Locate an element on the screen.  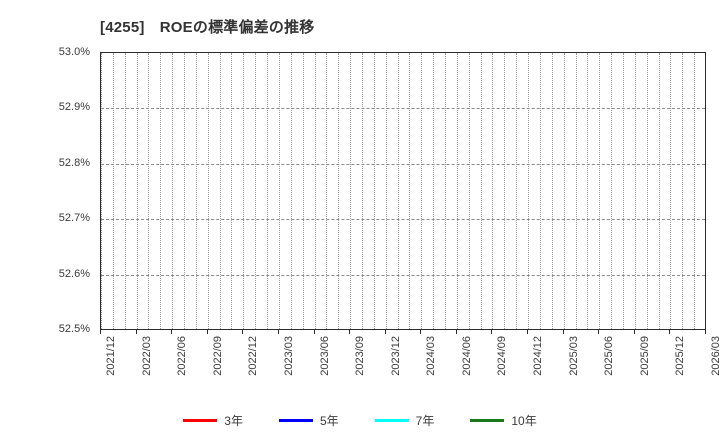
y-axis-tick-label: 52.6% is located at coordinates (74, 273).